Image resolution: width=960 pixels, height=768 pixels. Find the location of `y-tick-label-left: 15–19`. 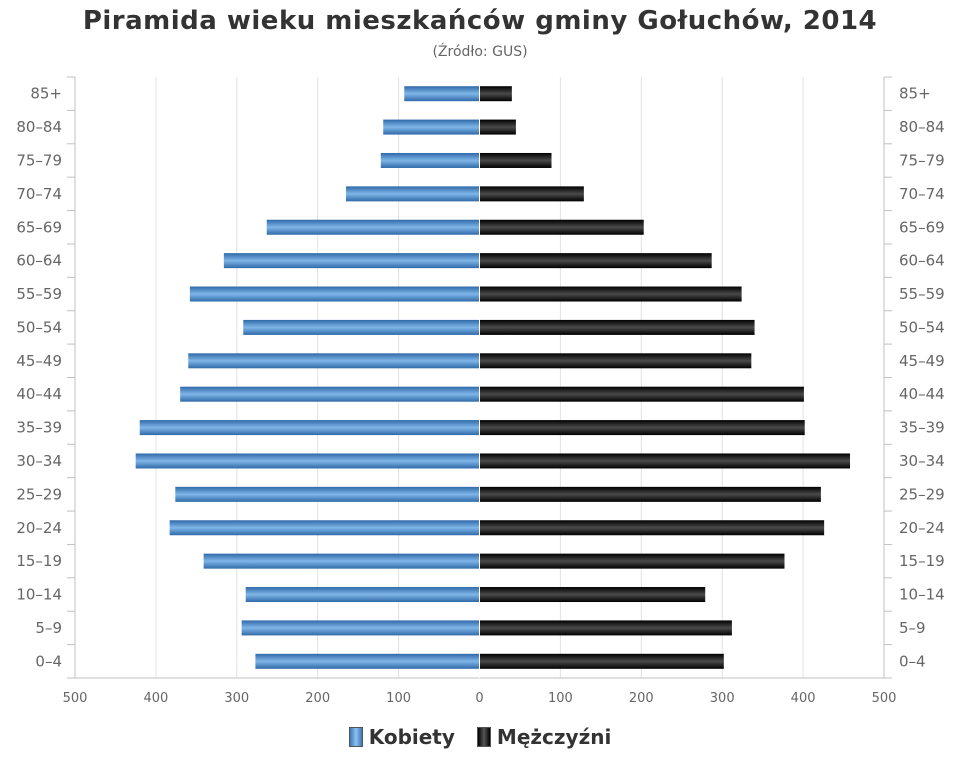

y-tick-label-left: 15–19 is located at coordinates (39, 561).